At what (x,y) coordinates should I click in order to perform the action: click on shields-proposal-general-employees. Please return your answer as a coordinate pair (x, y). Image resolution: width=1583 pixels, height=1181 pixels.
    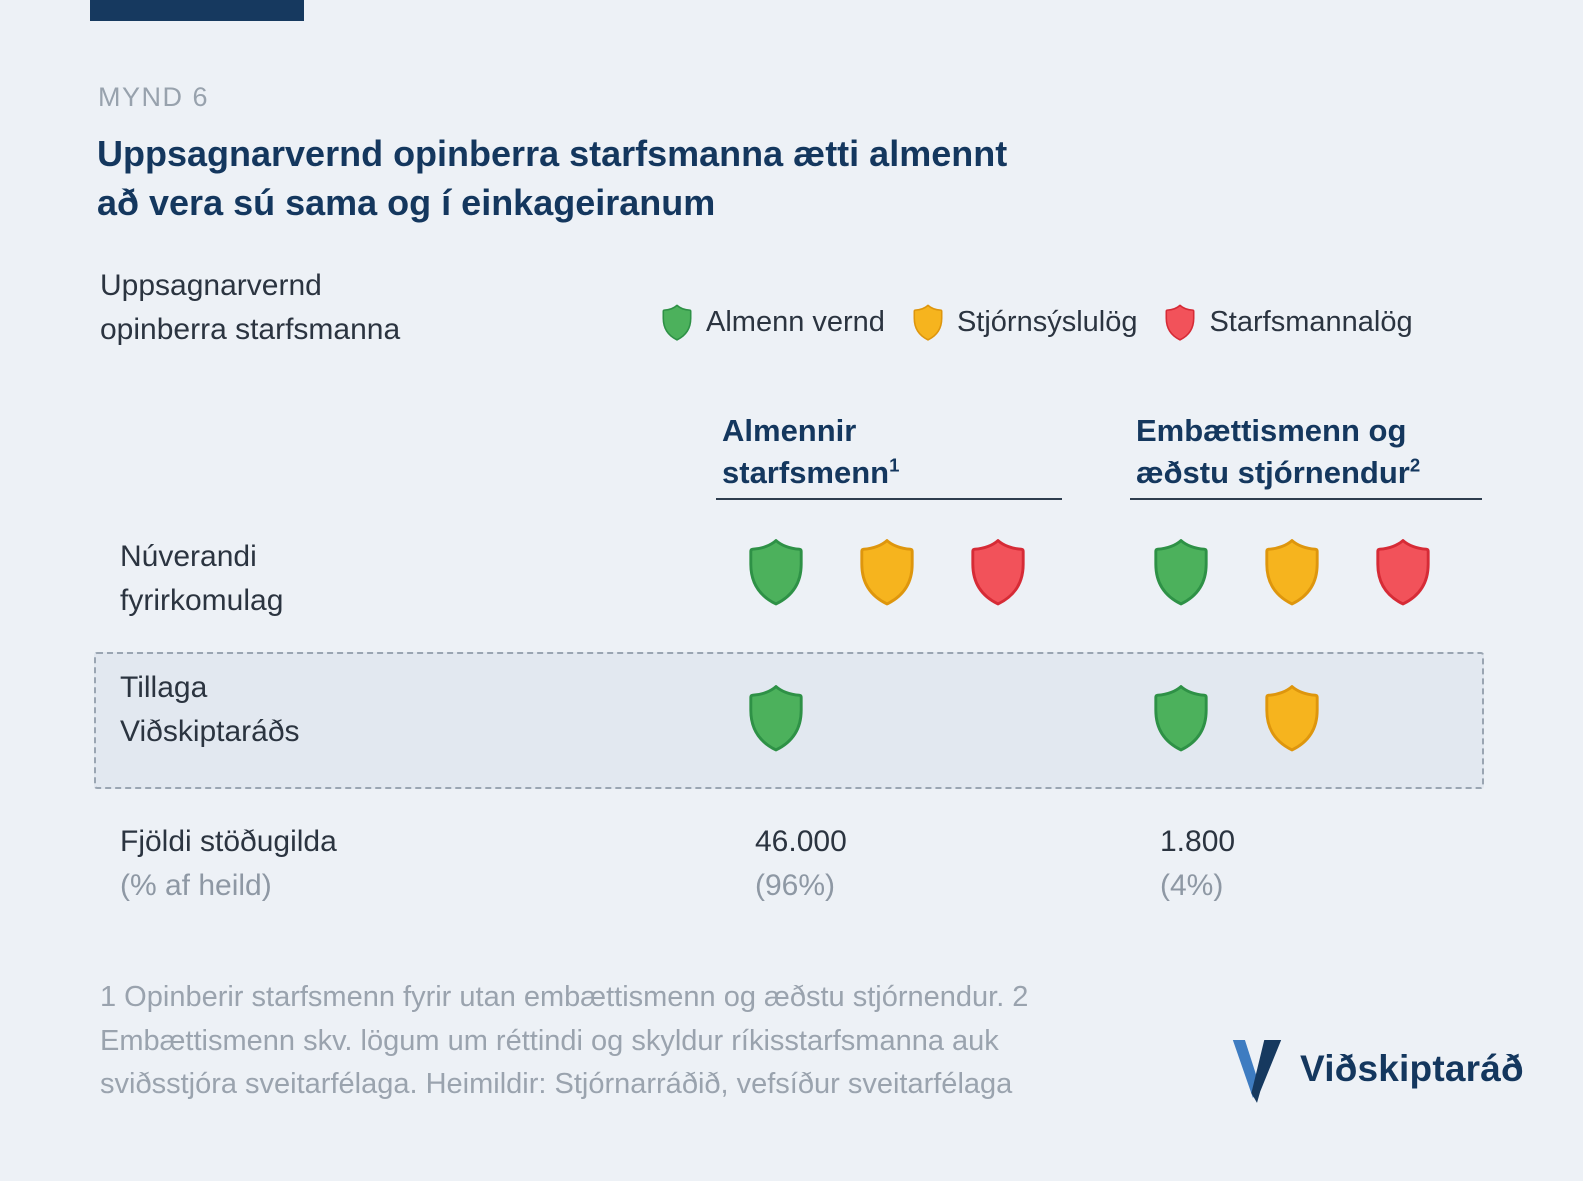
    Looking at the image, I should click on (776, 718).